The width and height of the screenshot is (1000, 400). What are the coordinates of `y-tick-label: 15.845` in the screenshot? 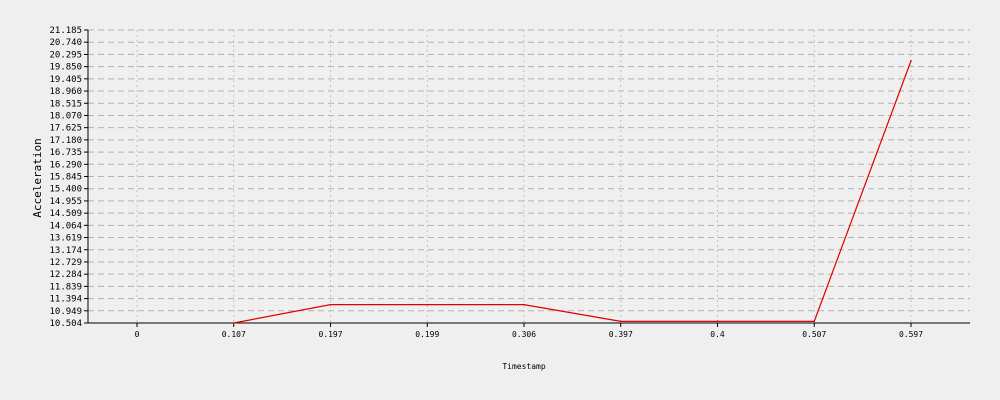 It's located at (65, 178).